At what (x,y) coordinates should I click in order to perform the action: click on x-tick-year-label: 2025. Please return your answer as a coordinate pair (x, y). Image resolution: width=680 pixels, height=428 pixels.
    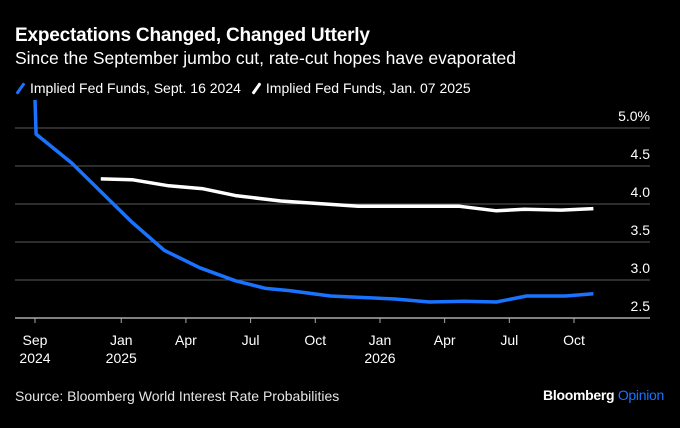
    Looking at the image, I should click on (121, 358).